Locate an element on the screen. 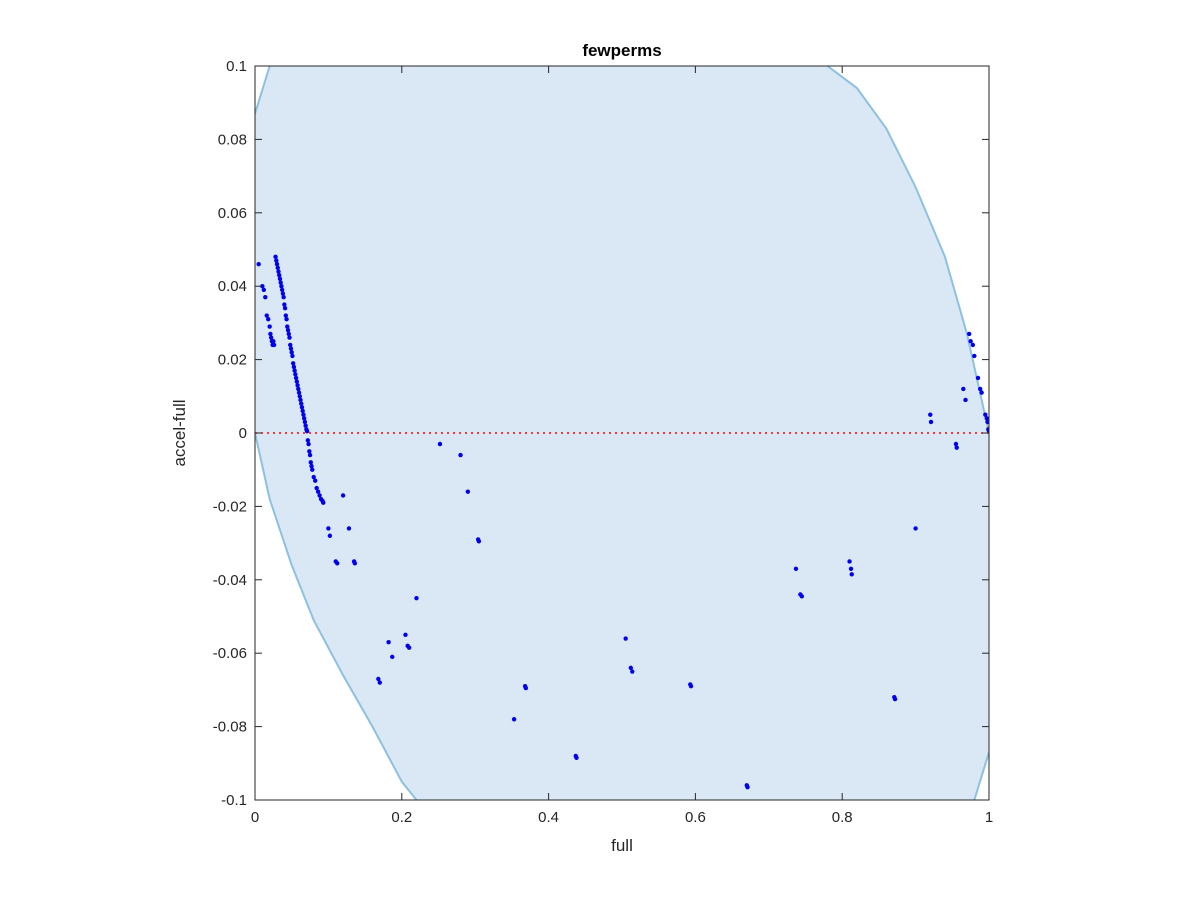  y-tick-label: 0.06 is located at coordinates (232, 213).